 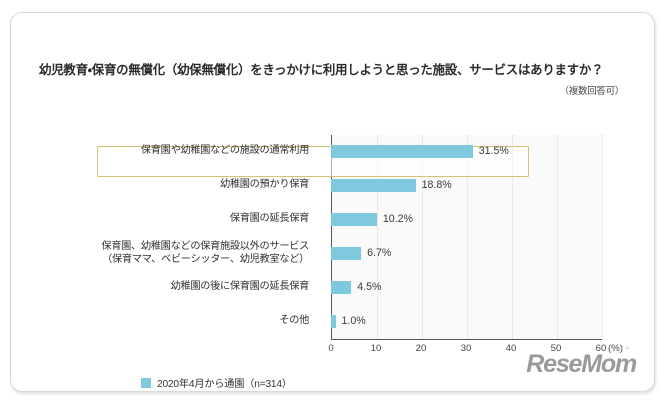 I want to click on category-label: 保育園の延長保育, so click(x=269, y=218).